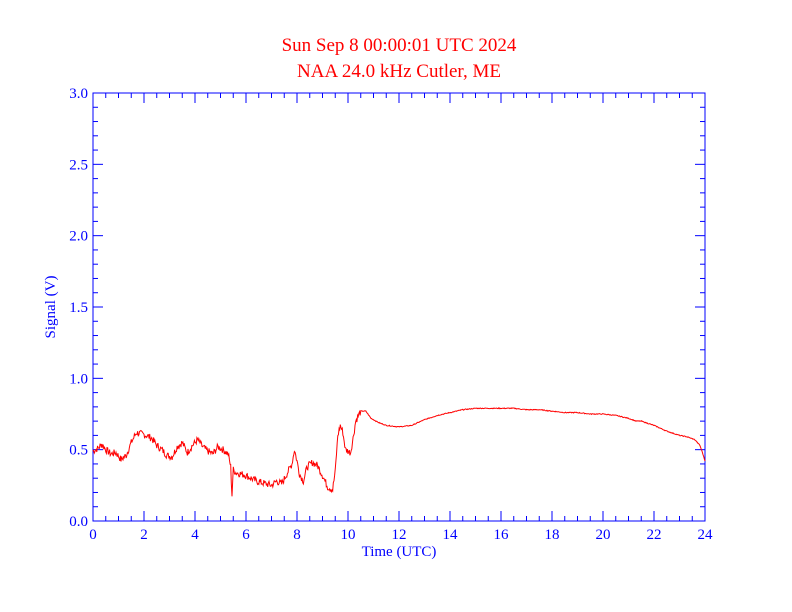 The width and height of the screenshot is (792, 612). What do you see at coordinates (51, 307) in the screenshot?
I see `y-axis-label: Signal (V)` at bounding box center [51, 307].